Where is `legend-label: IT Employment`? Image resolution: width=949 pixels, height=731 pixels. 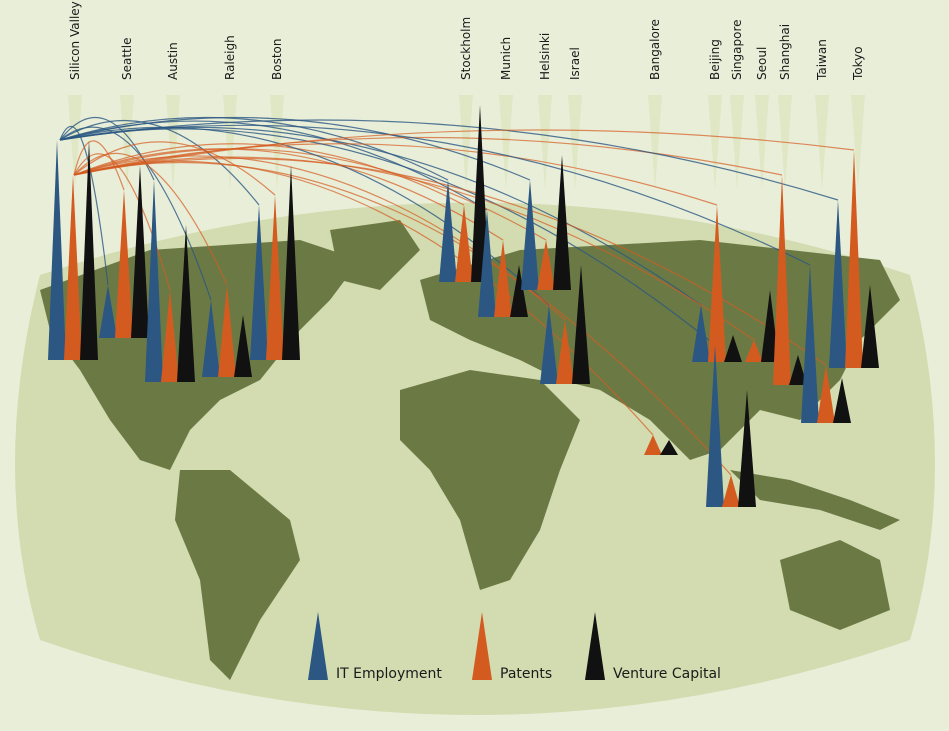 legend-label: IT Employment is located at coordinates (389, 674).